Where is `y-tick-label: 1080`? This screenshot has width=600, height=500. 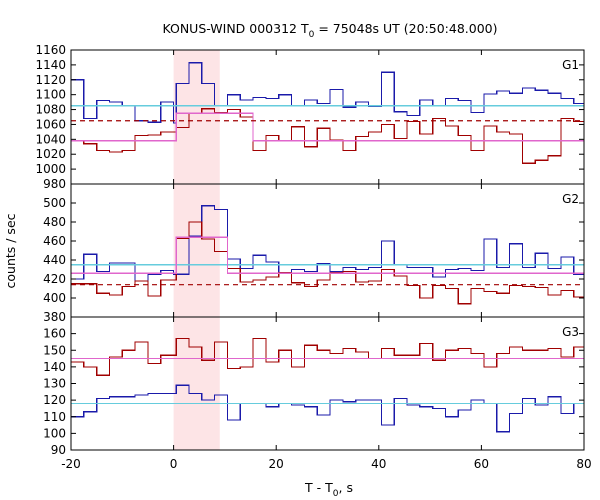
y-tick-label: 1080 is located at coordinates (50, 110).